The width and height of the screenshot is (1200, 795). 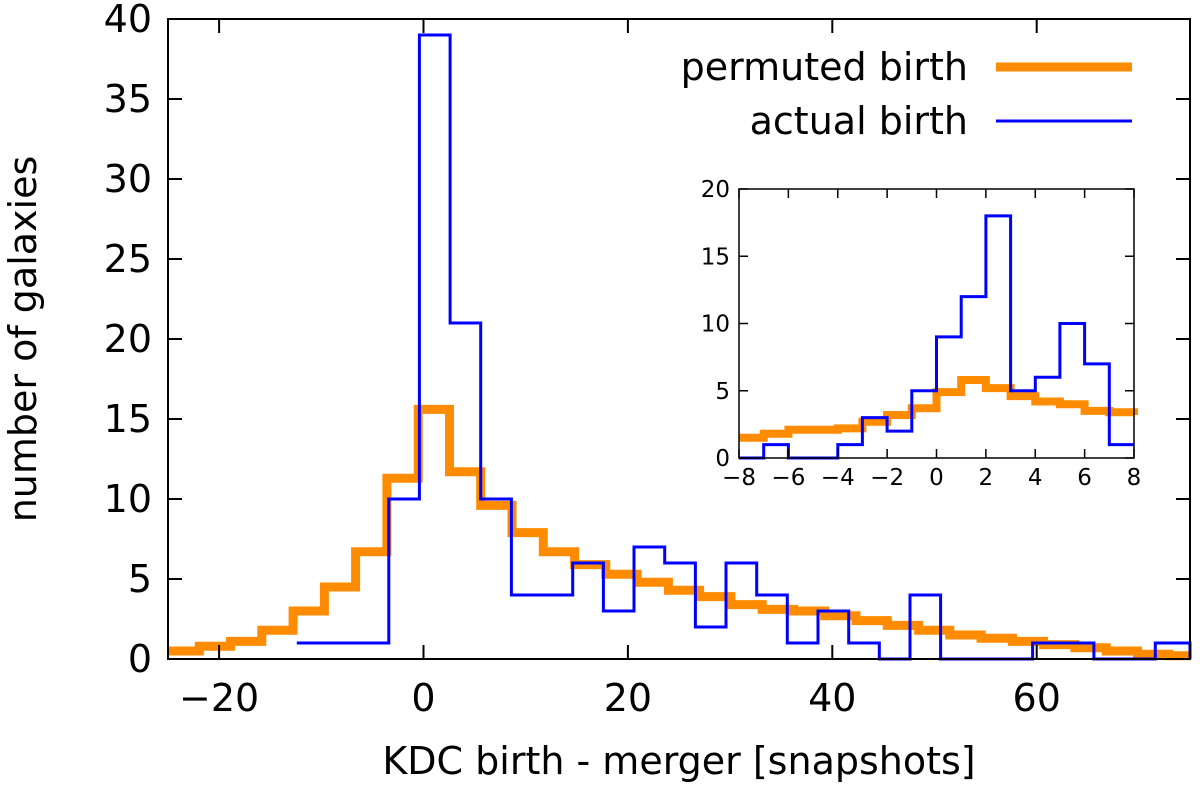 What do you see at coordinates (936, 478) in the screenshot?
I see `inset-x-tick-label: 0` at bounding box center [936, 478].